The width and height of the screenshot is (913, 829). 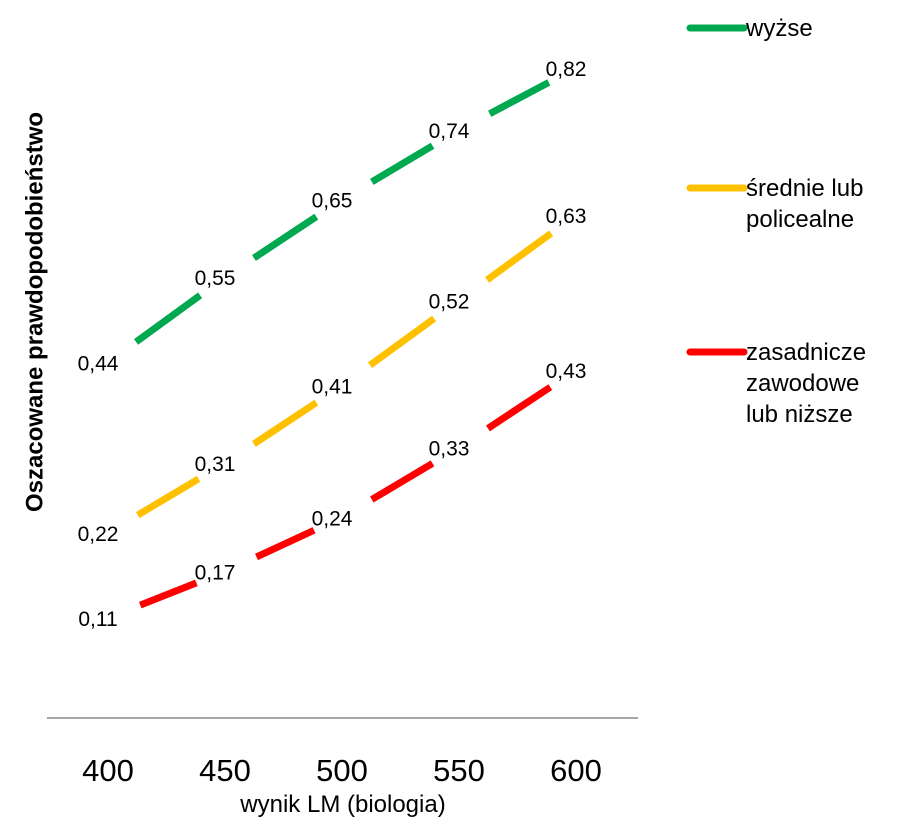 I want to click on x-tick-label: 450, so click(x=225, y=770).